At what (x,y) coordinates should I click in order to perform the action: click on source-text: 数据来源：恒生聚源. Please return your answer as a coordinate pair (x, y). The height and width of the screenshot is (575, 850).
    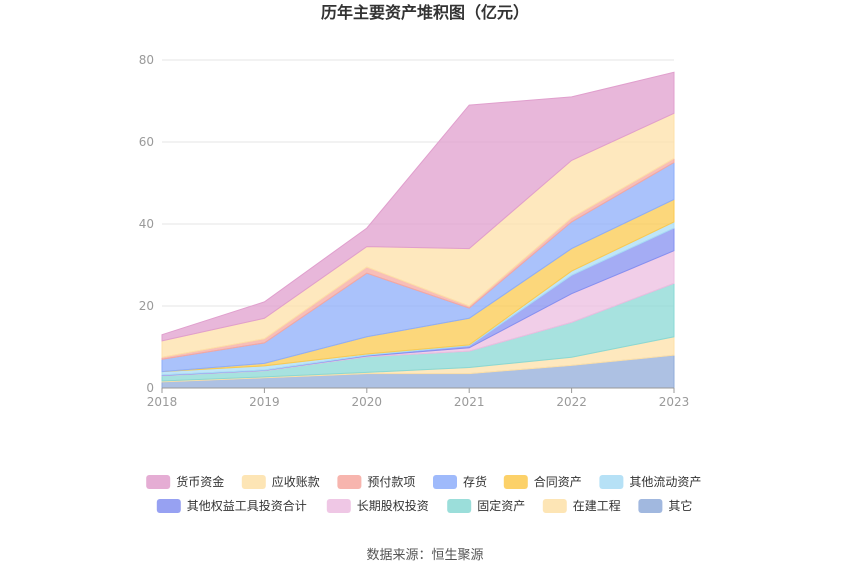
    Looking at the image, I should click on (424, 555).